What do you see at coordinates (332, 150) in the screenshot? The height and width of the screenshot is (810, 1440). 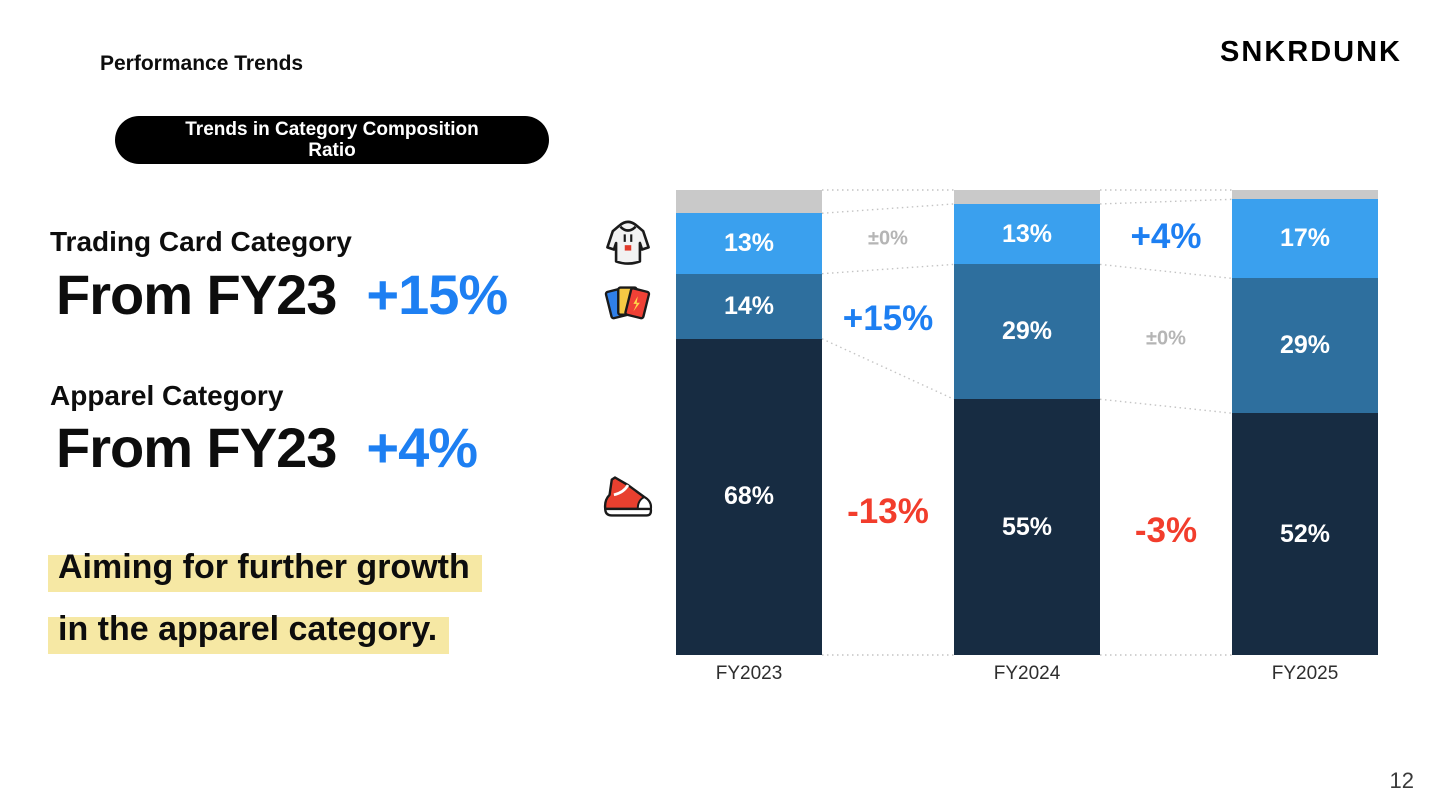 I see `badge-line-2: Ratio` at bounding box center [332, 150].